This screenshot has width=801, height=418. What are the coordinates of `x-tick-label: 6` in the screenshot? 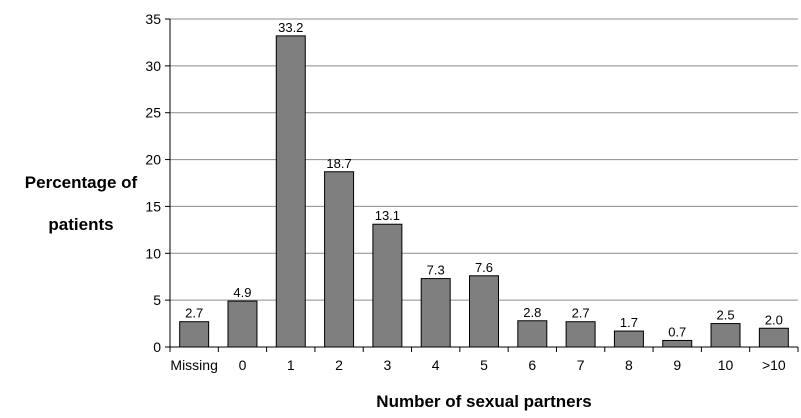 It's located at (532, 365).